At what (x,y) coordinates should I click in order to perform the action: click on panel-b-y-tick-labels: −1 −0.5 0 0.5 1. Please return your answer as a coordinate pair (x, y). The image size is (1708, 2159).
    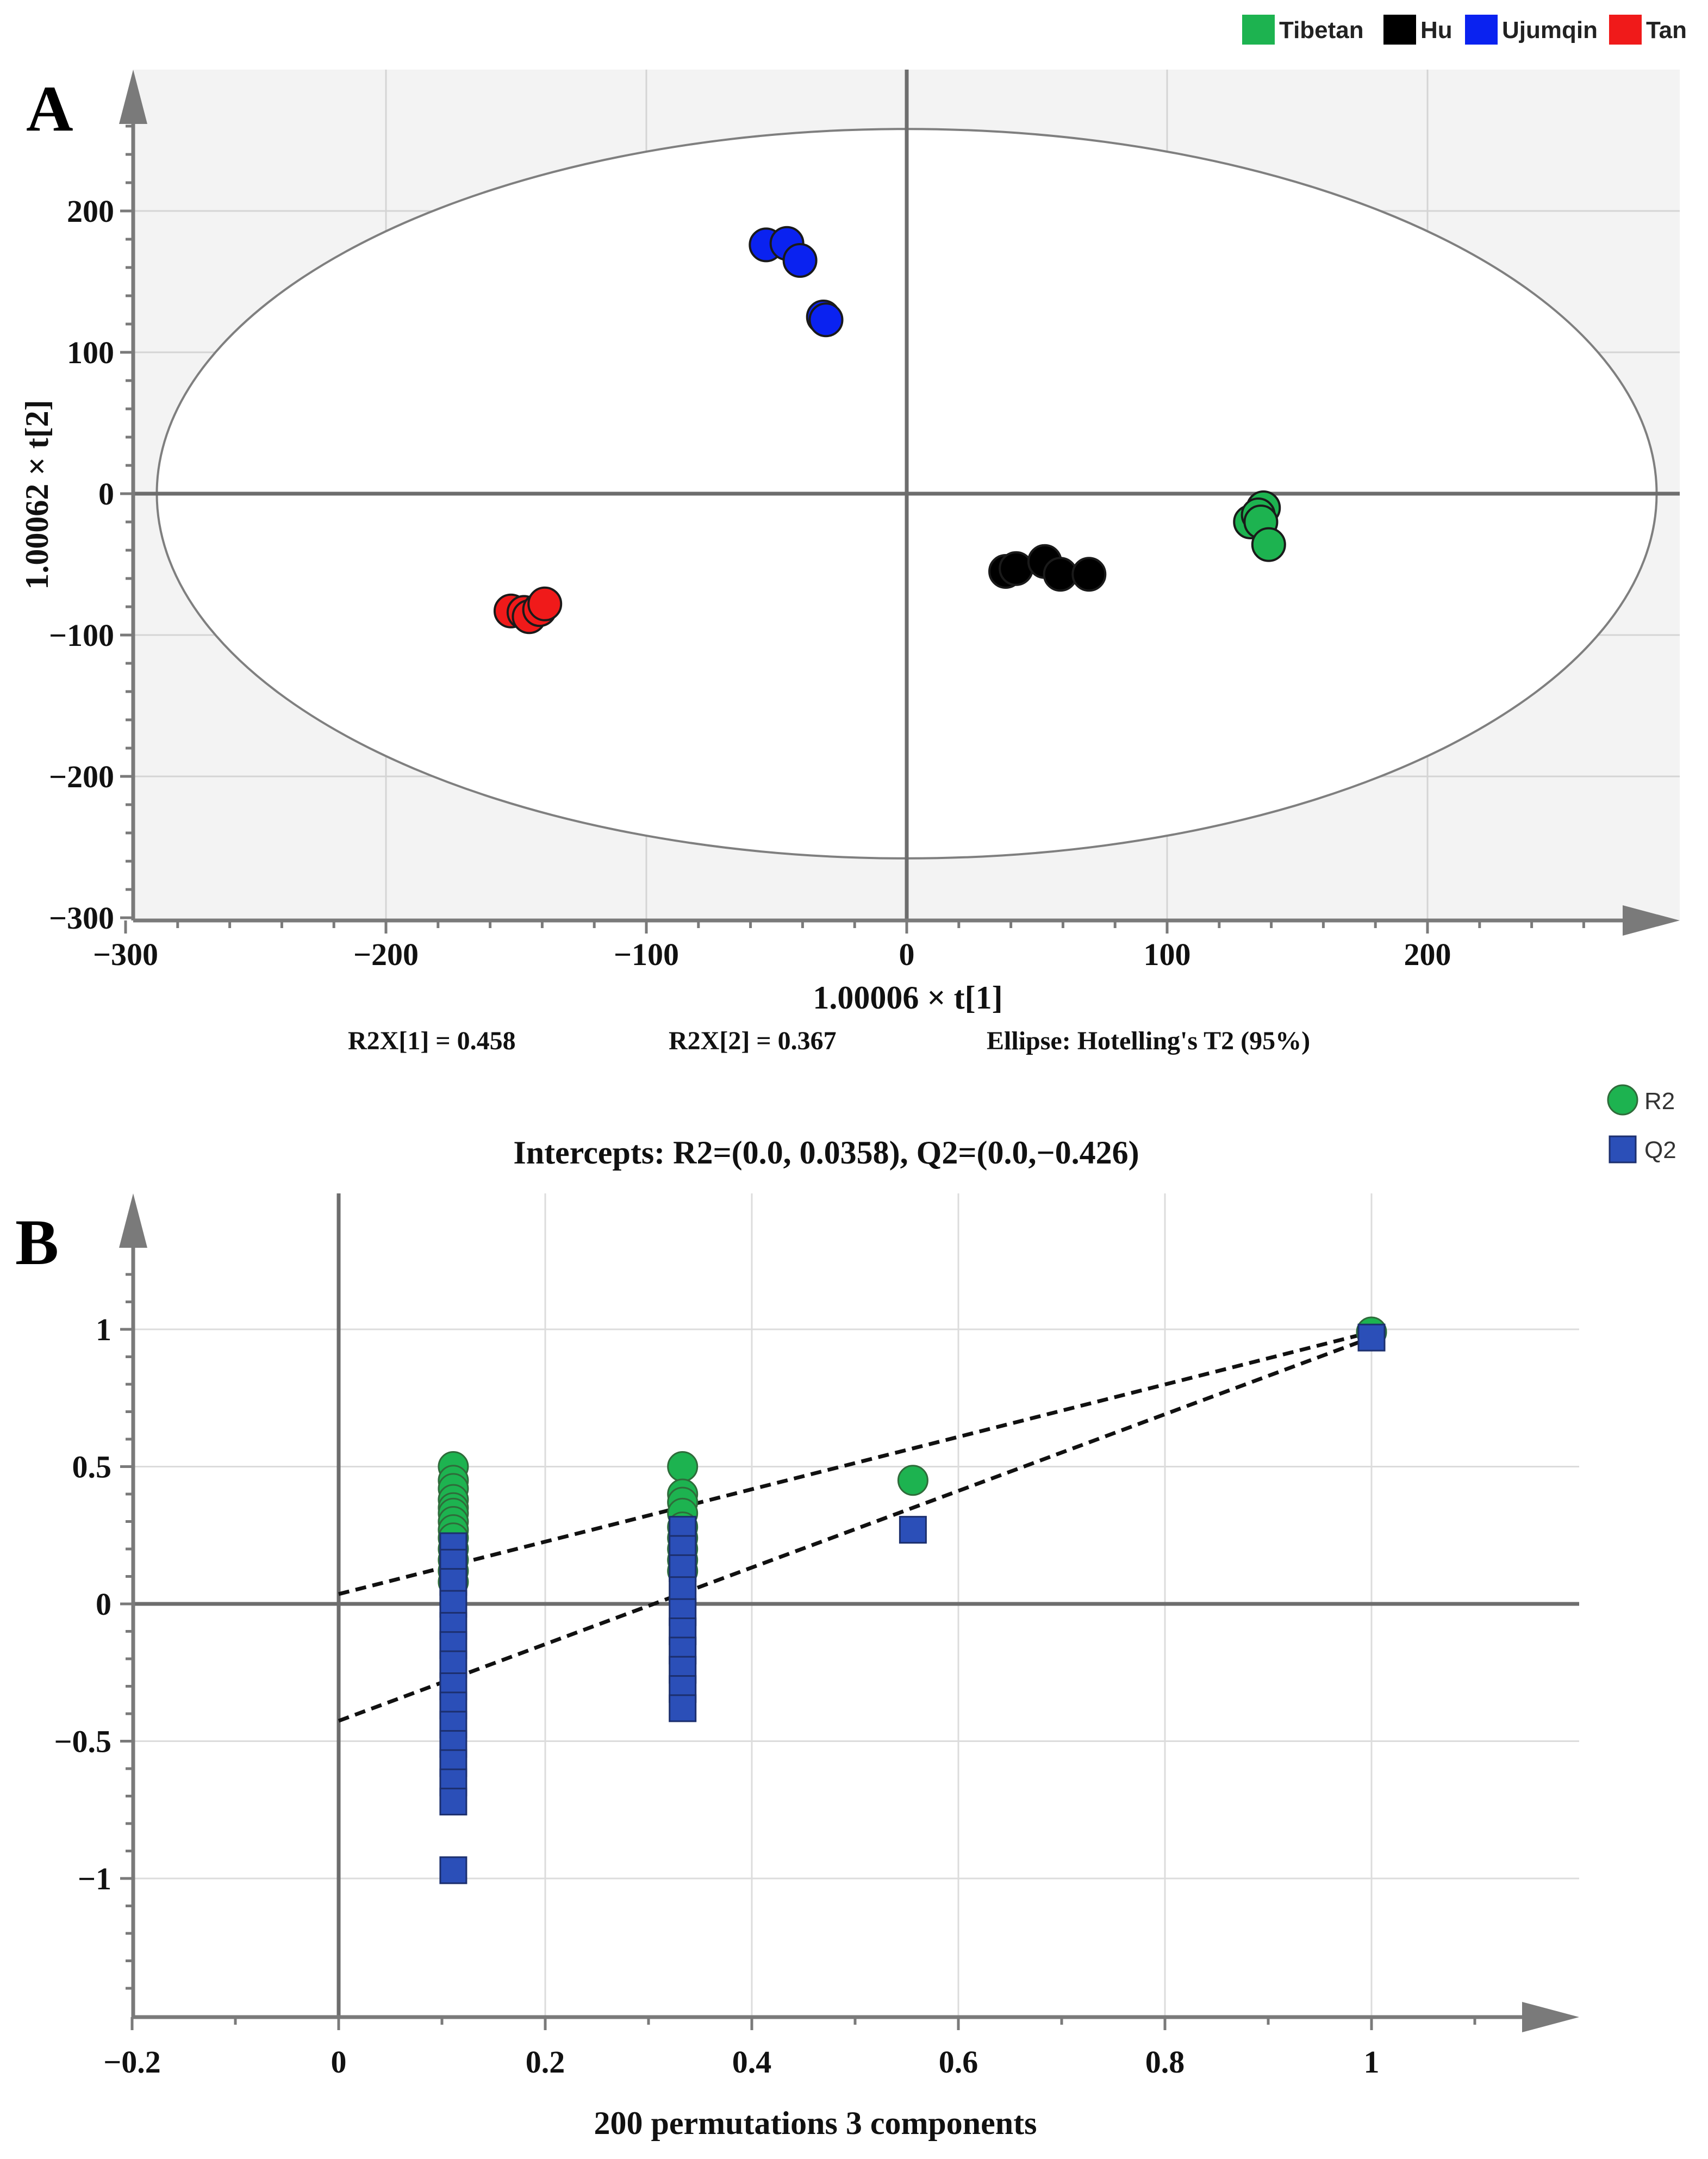
    Looking at the image, I should click on (82, 1604).